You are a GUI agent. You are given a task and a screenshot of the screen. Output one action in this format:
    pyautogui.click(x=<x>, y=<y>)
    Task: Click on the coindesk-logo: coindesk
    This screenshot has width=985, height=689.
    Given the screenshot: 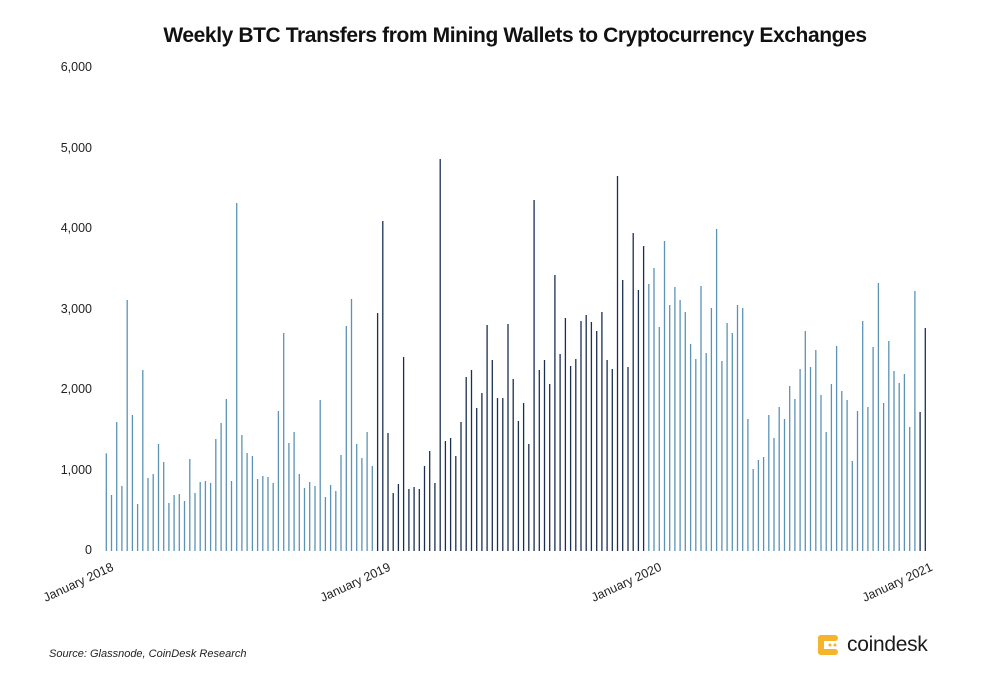 What is the action you would take?
    pyautogui.click(x=873, y=645)
    